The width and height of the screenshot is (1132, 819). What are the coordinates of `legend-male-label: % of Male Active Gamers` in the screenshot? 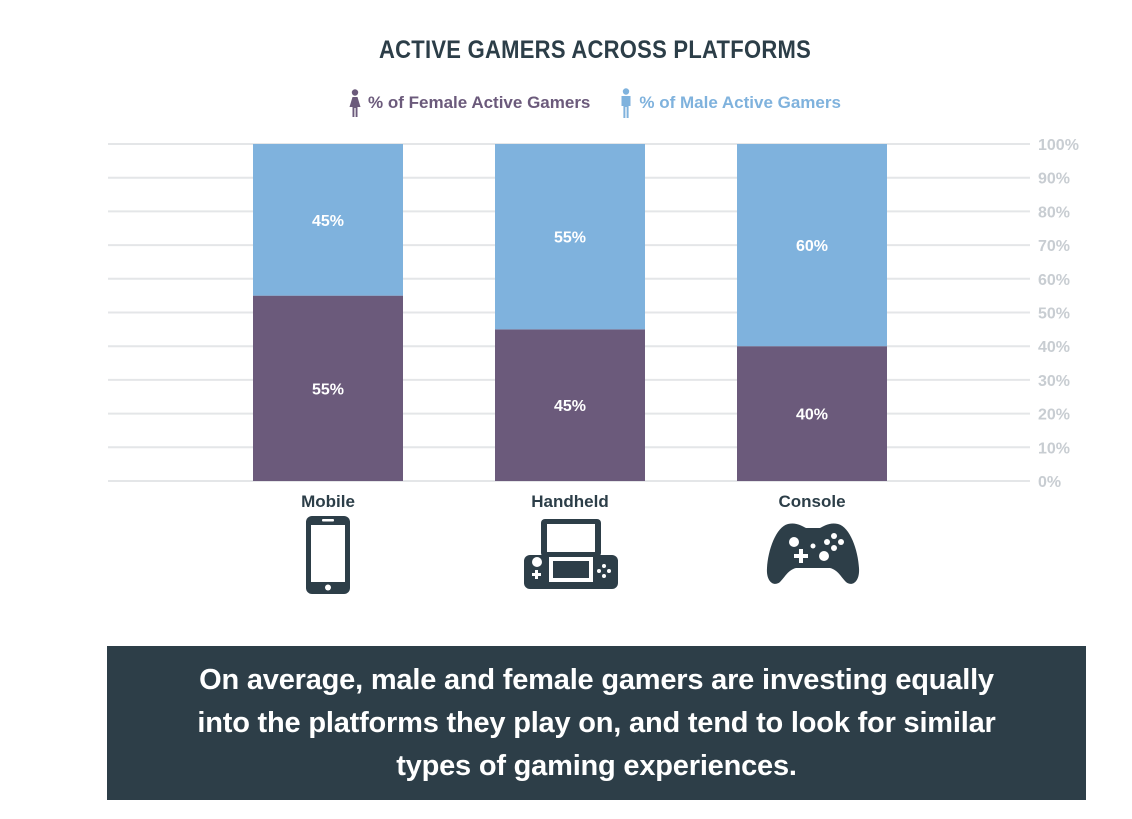 It's located at (740, 102).